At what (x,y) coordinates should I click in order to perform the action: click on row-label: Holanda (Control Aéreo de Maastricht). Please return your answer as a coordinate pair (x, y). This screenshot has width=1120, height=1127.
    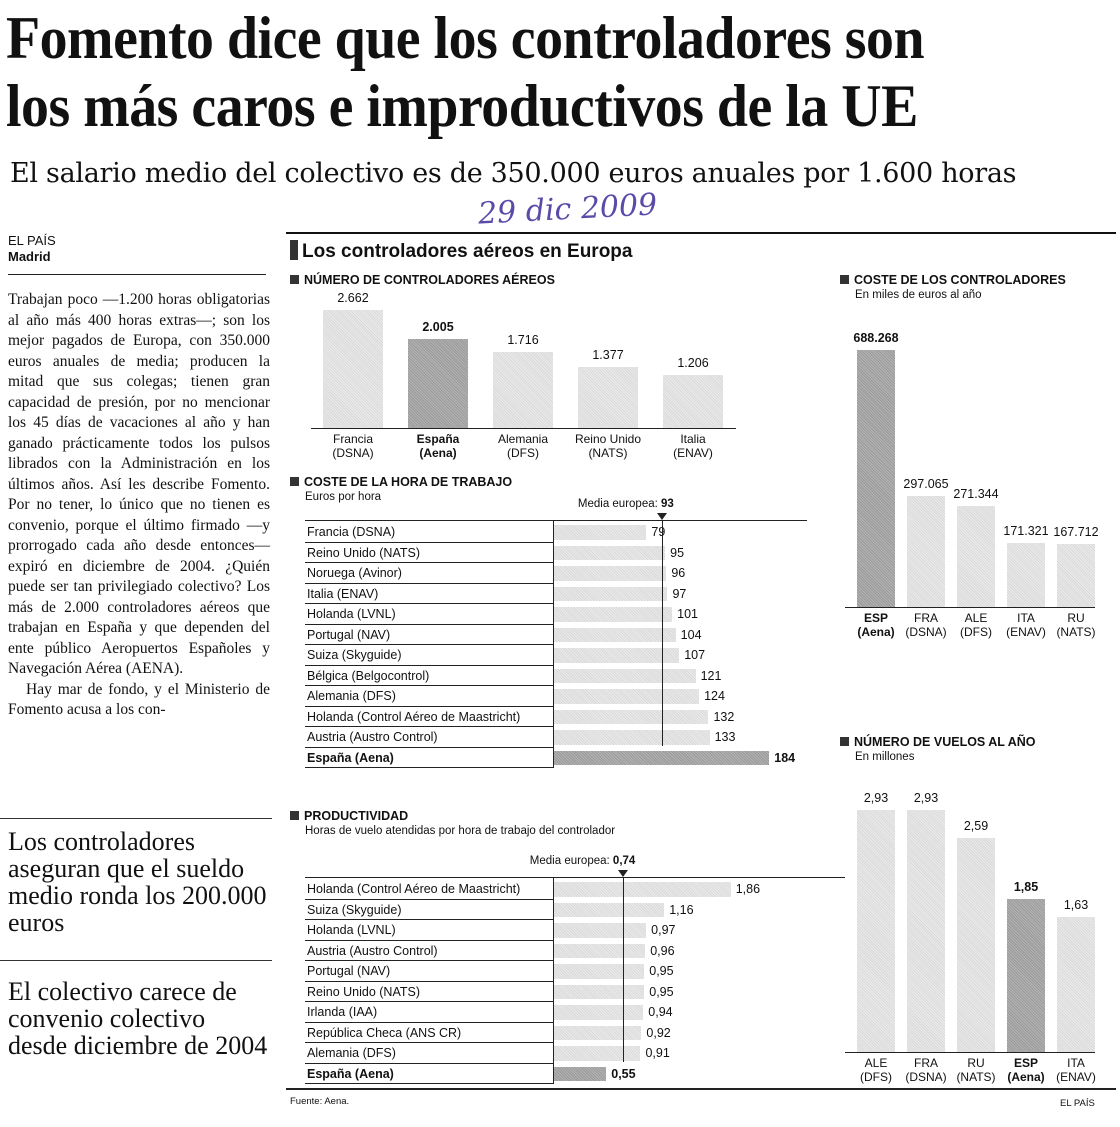
    Looking at the image, I should click on (429, 717).